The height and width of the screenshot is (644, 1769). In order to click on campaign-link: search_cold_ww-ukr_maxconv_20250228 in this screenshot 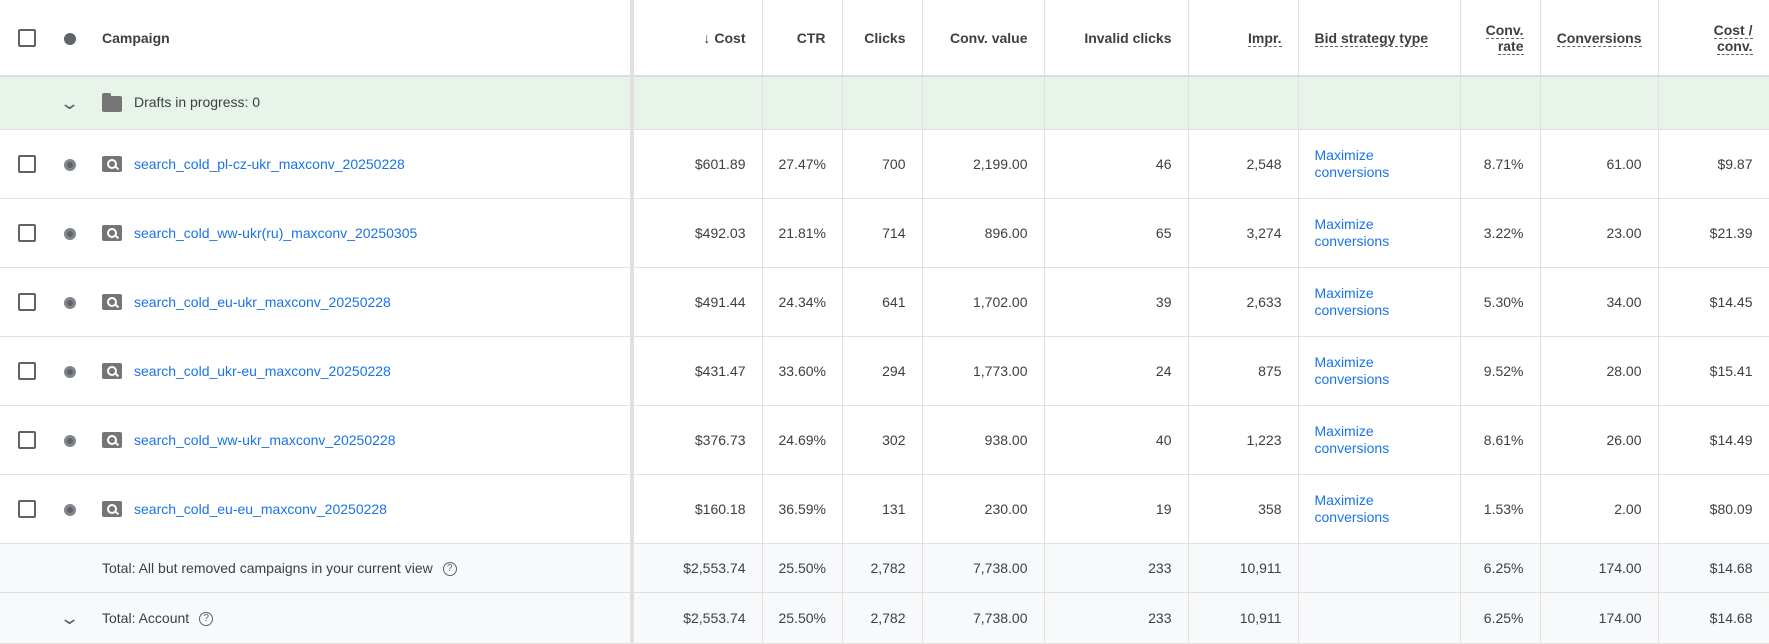, I will do `click(265, 440)`.